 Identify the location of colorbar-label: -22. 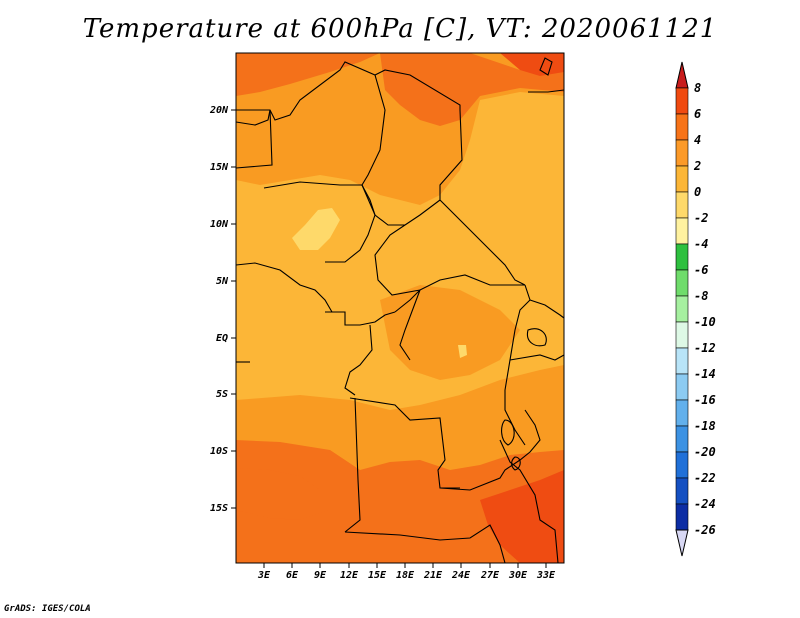
(705, 478).